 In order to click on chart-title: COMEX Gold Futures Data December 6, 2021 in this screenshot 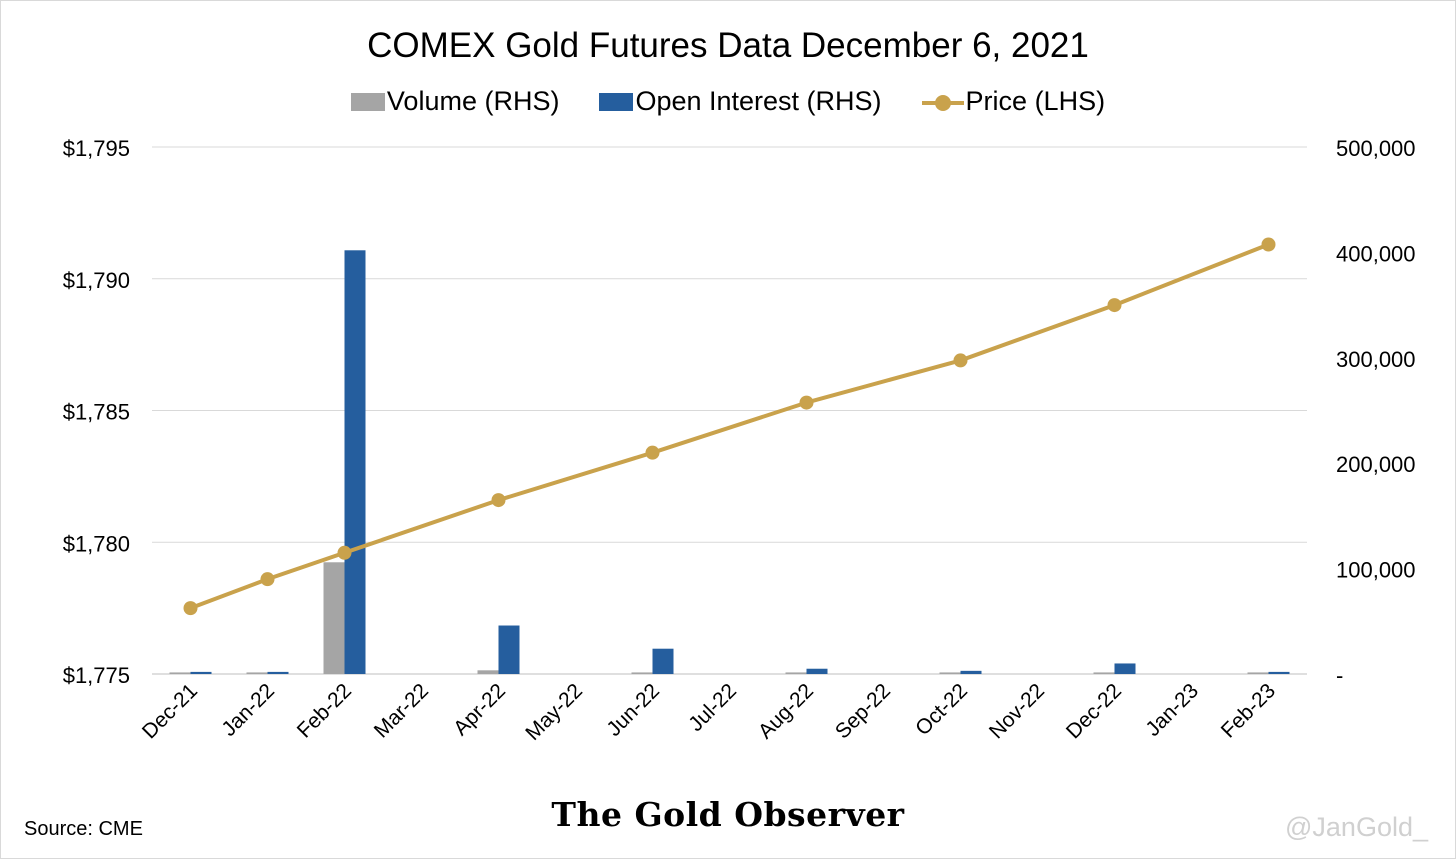, I will do `click(728, 45)`.